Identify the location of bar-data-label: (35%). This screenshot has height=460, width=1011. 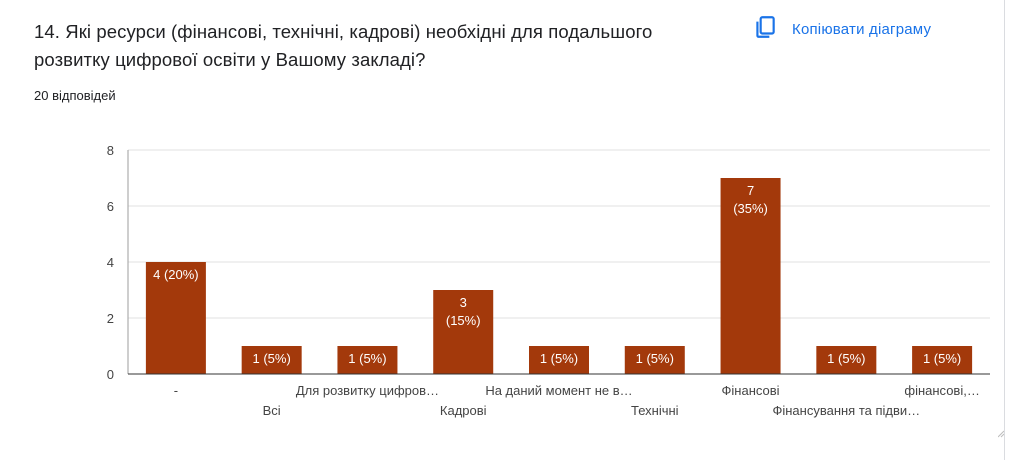
(750, 208).